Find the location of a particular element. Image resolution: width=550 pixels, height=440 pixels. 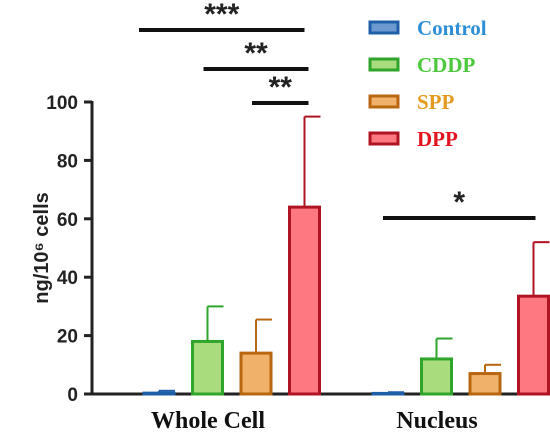

legend-label: SPP is located at coordinates (436, 102).